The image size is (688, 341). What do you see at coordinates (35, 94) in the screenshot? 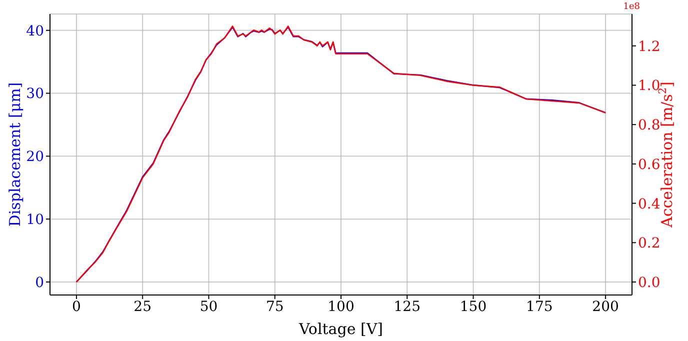
I see `y-tick-label: 30` at bounding box center [35, 94].